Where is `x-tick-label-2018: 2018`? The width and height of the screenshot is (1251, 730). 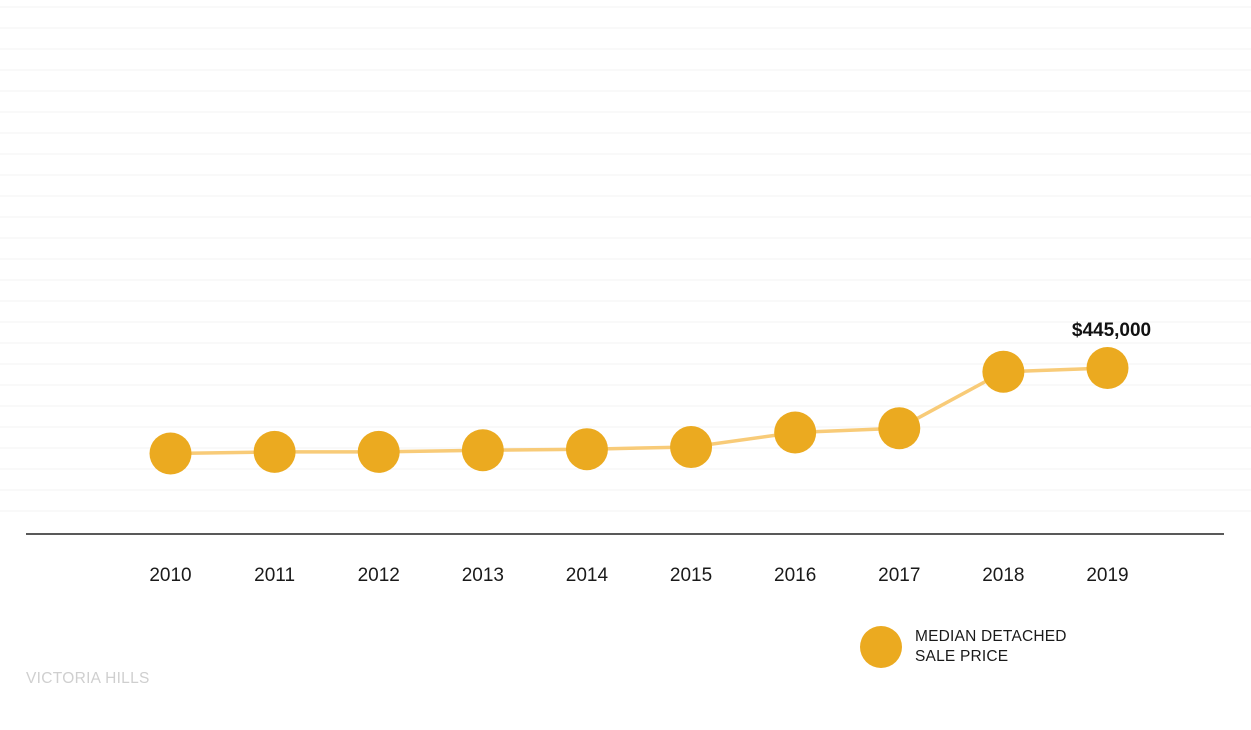
x-tick-label-2018: 2018 is located at coordinates (1003, 575).